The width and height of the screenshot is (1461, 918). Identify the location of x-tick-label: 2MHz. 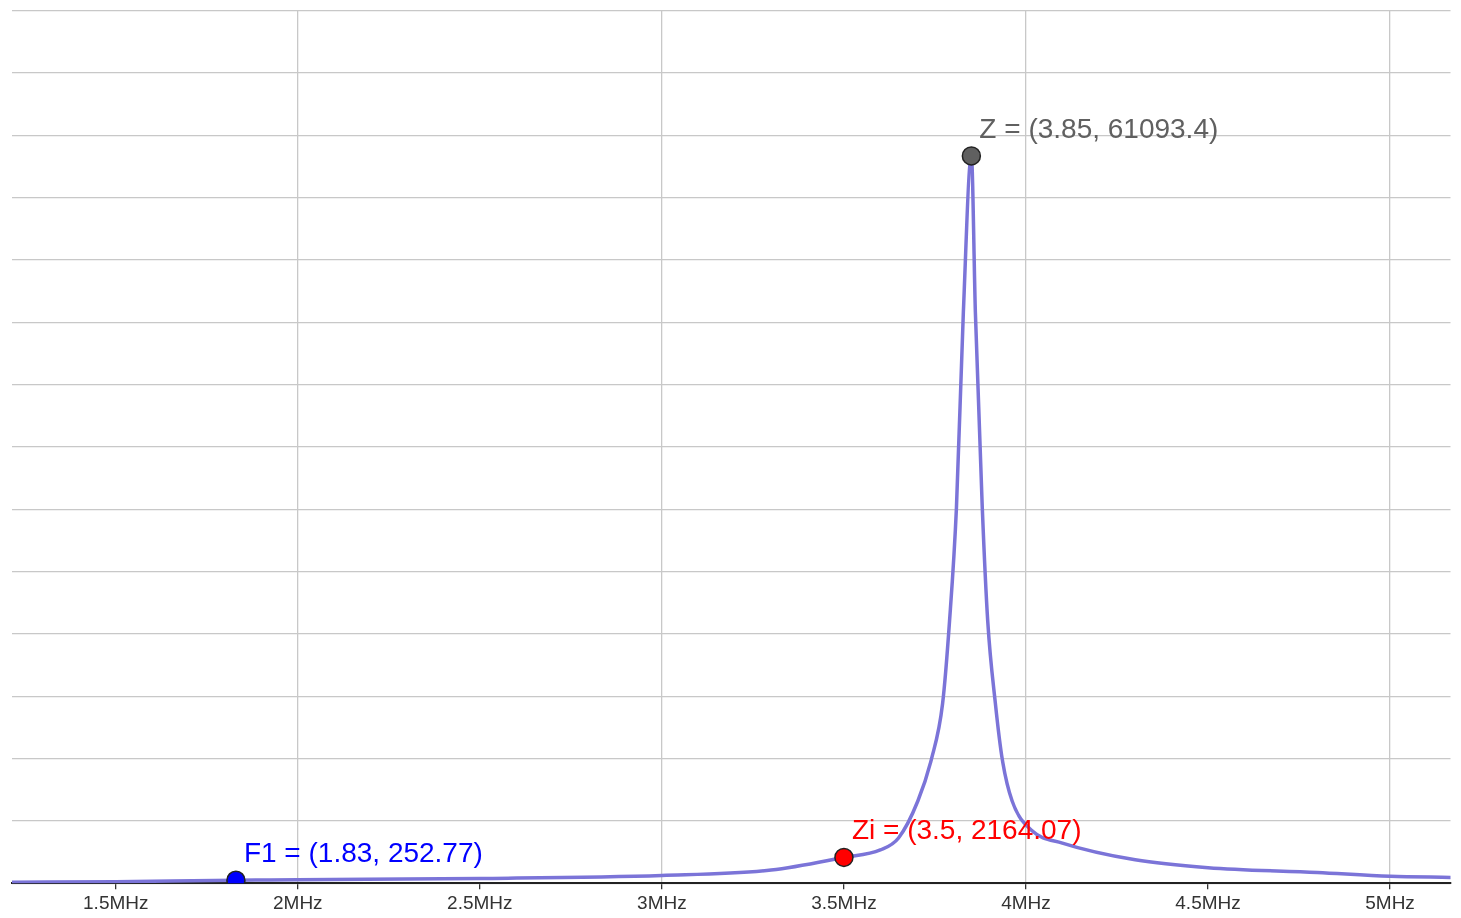
(297, 902).